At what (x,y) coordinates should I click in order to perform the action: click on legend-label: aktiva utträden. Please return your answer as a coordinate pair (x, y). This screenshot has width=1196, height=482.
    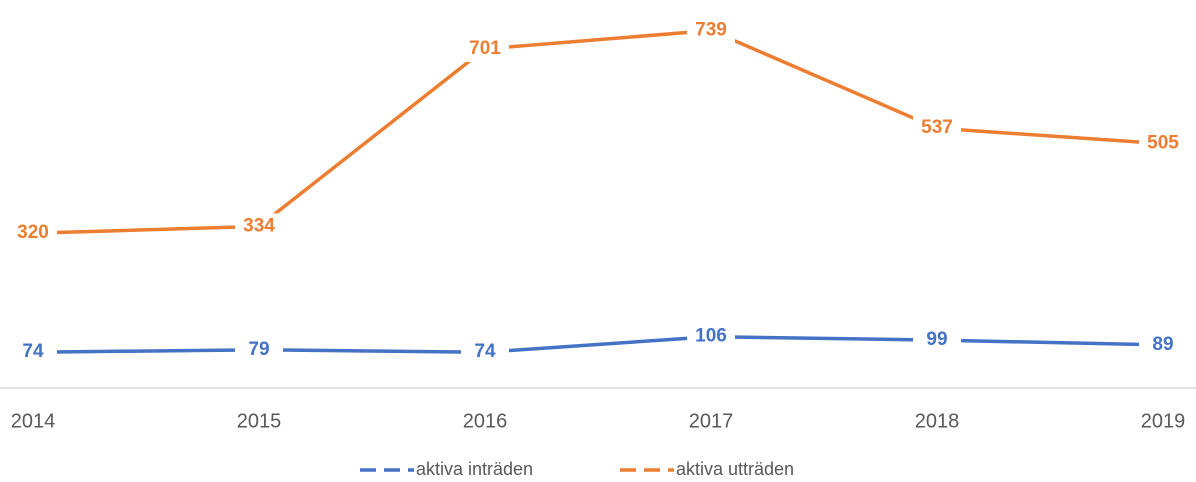
    Looking at the image, I should click on (735, 469).